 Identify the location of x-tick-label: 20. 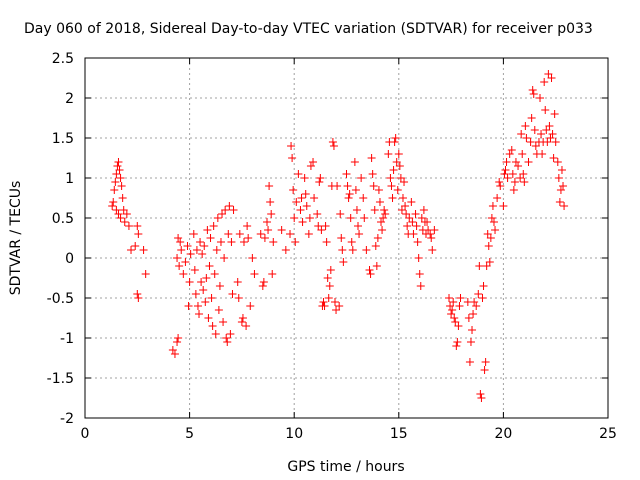
(503, 434).